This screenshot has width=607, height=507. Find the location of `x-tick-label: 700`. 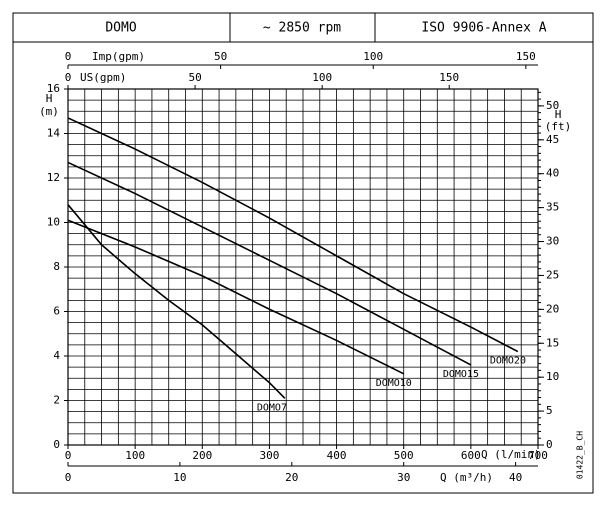

x-tick-label: 700 is located at coordinates (538, 455).